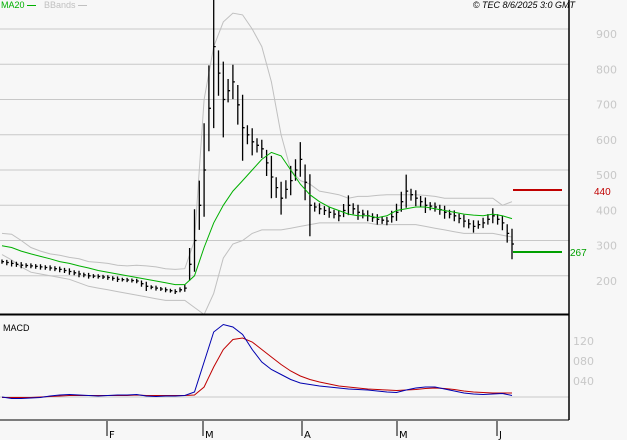 The width and height of the screenshot is (627, 440). Describe the element at coordinates (606, 281) in the screenshot. I see `price-axis-label-200: 200` at that location.